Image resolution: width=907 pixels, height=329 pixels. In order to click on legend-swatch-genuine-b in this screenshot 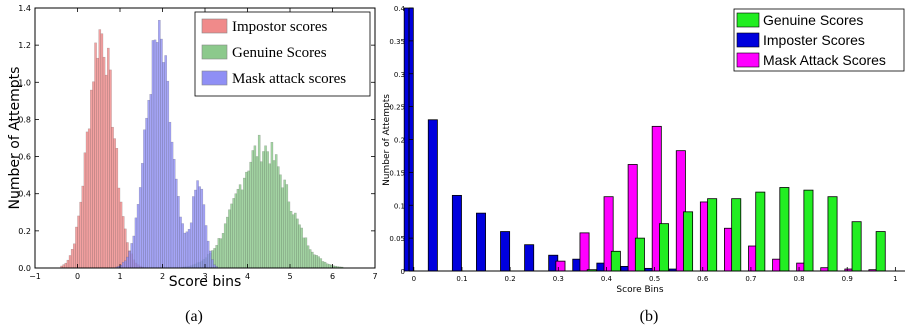, I will do `click(748, 20)`.